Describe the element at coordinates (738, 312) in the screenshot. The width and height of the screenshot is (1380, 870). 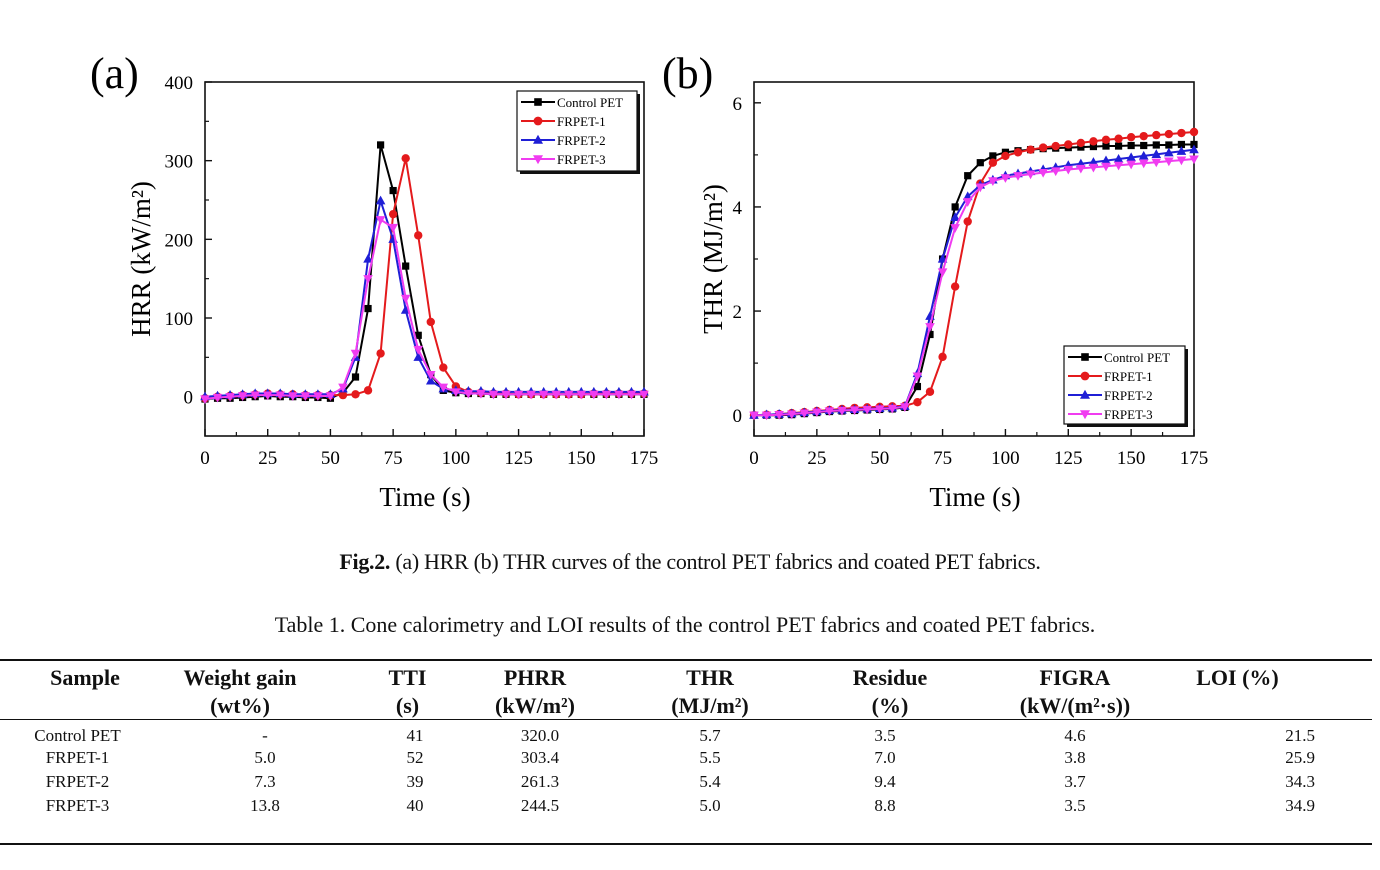
I see `thr-y-tick-label: 2` at that location.